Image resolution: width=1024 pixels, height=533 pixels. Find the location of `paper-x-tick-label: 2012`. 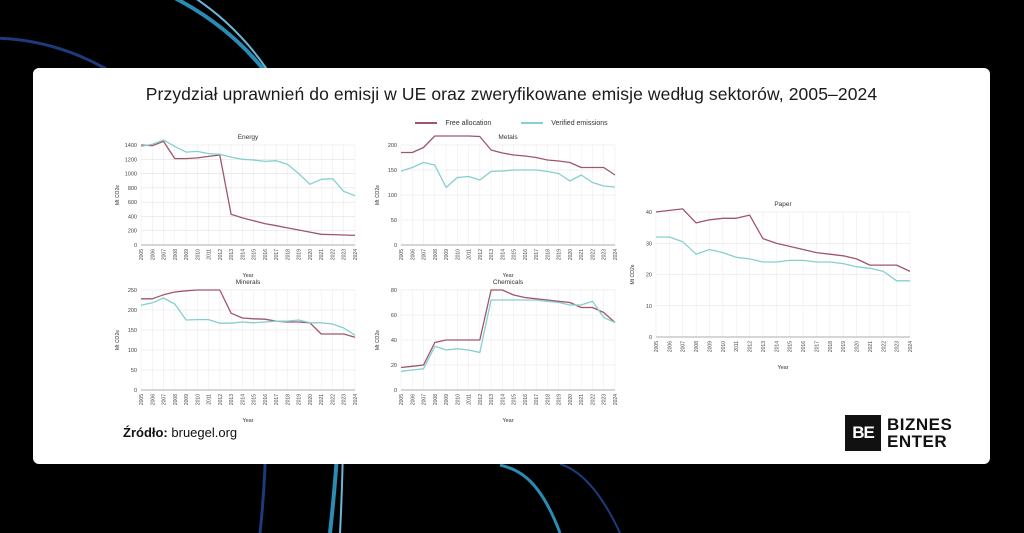

paper-x-tick-label: 2012 is located at coordinates (751, 346).